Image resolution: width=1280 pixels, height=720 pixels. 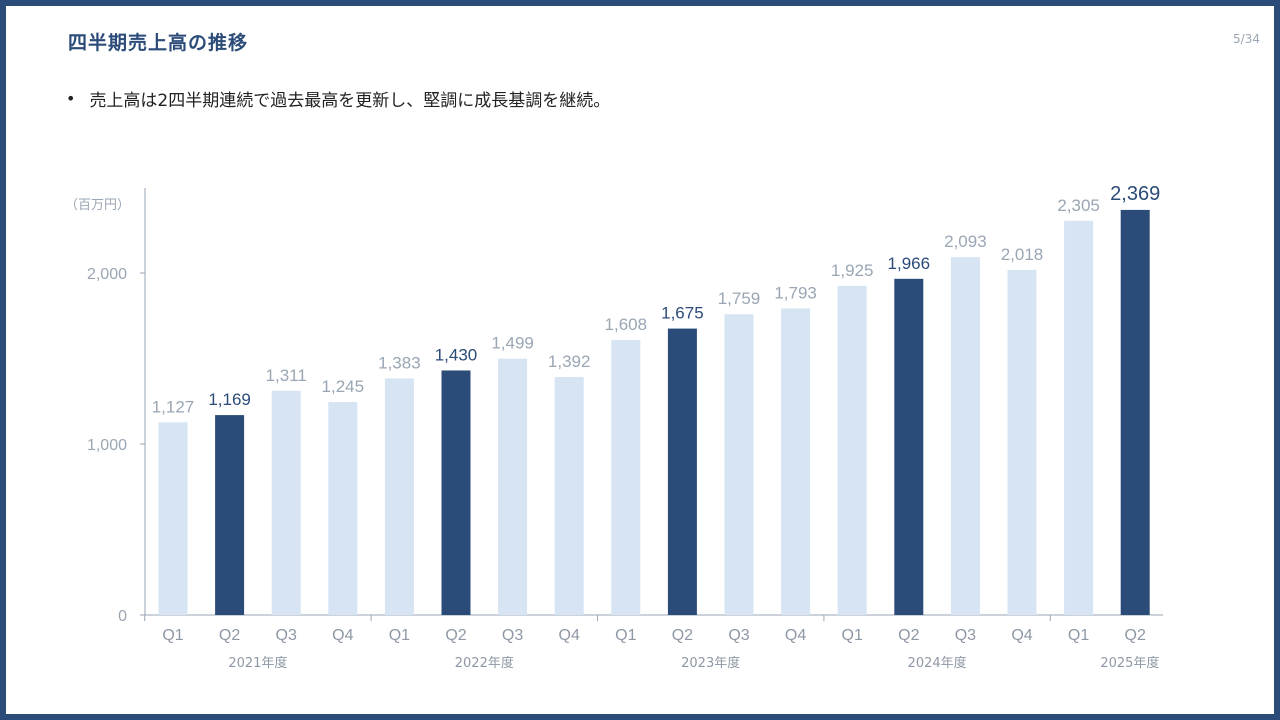 What do you see at coordinates (484, 663) in the screenshot?
I see `year-group-label: 2022年度` at bounding box center [484, 663].